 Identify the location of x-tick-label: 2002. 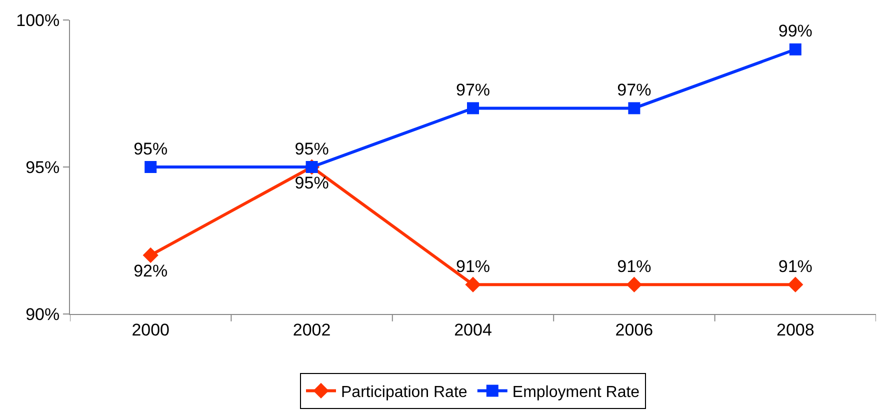
(311, 330).